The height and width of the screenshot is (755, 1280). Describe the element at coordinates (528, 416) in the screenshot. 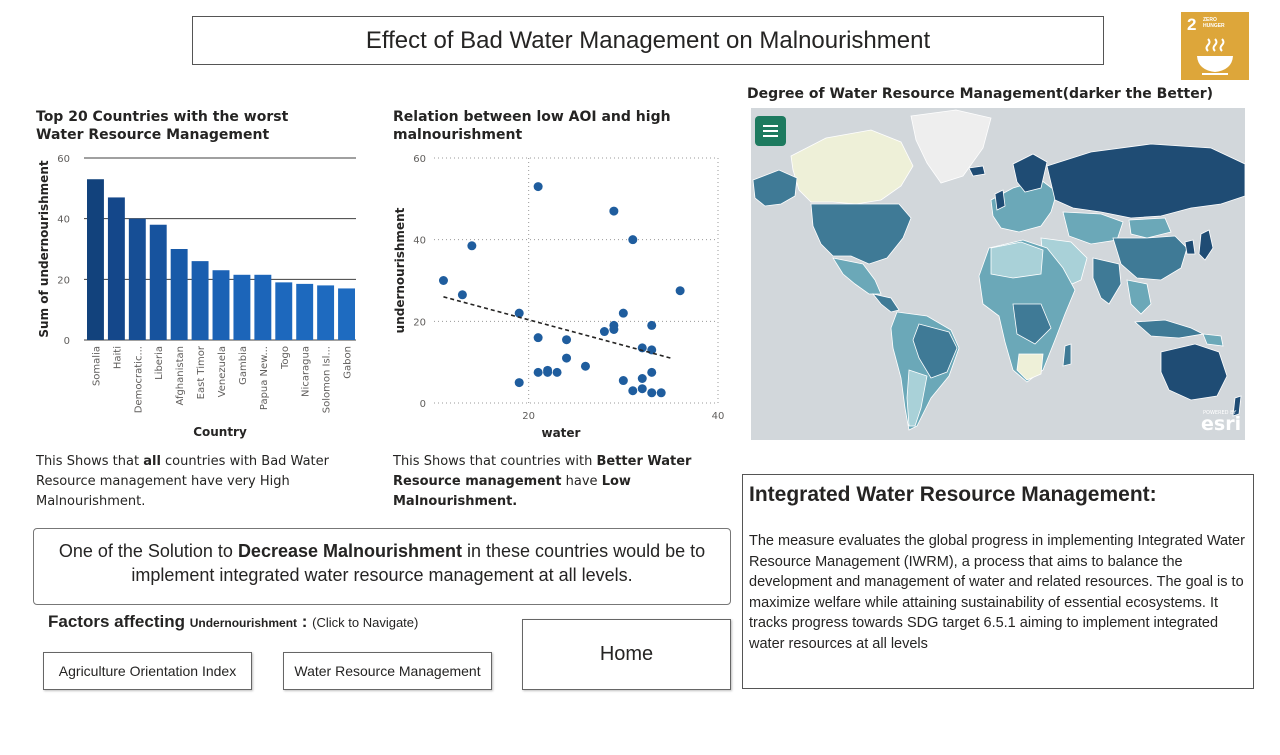

I see `scatter-x-tick-label: 20` at that location.